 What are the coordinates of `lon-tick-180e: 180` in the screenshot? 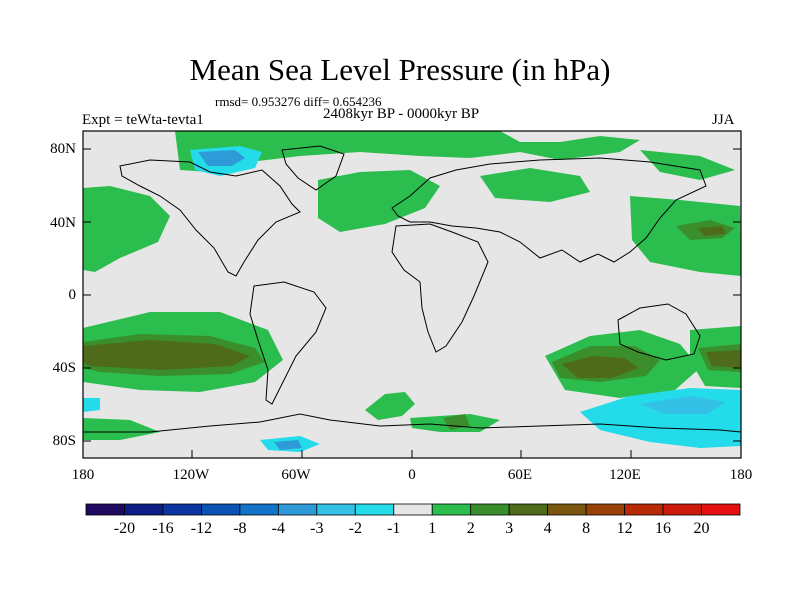 It's located at (741, 475).